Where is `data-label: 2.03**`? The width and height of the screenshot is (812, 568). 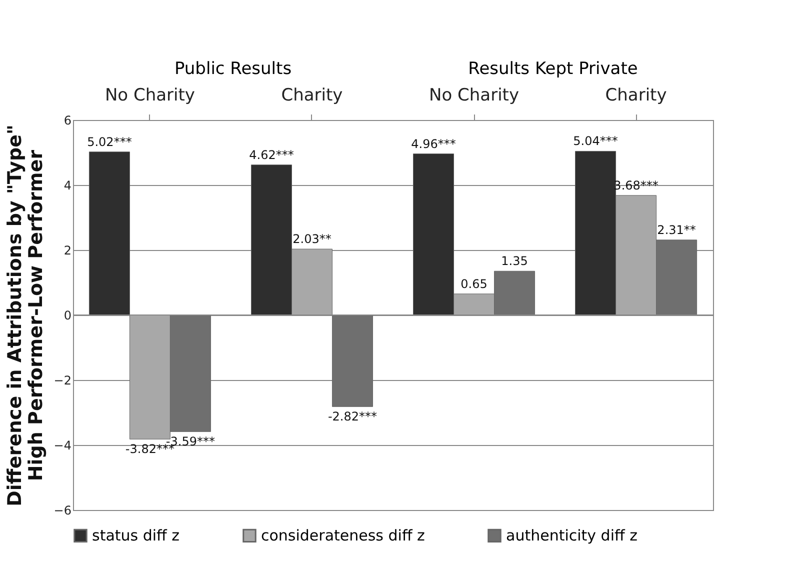 data-label: 2.03** is located at coordinates (312, 239).